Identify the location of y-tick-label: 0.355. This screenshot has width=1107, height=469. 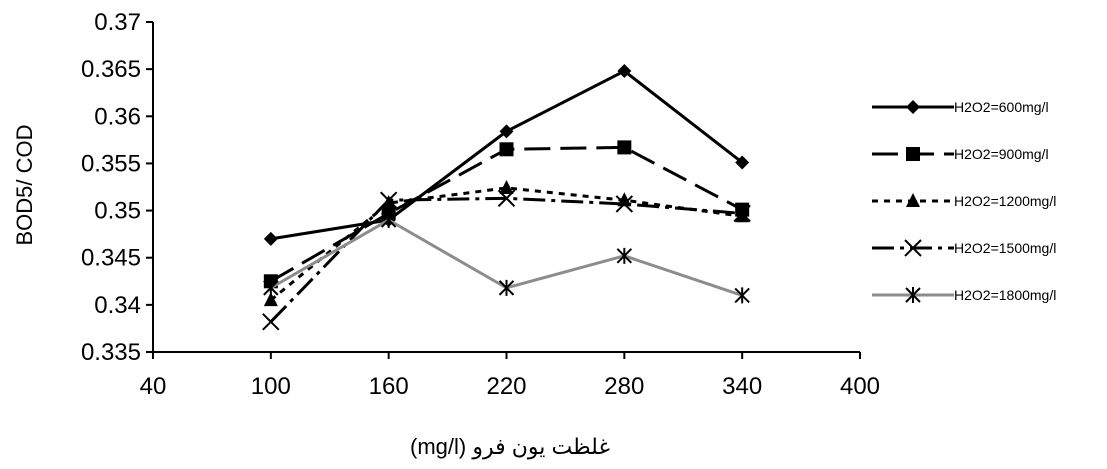
(111, 163).